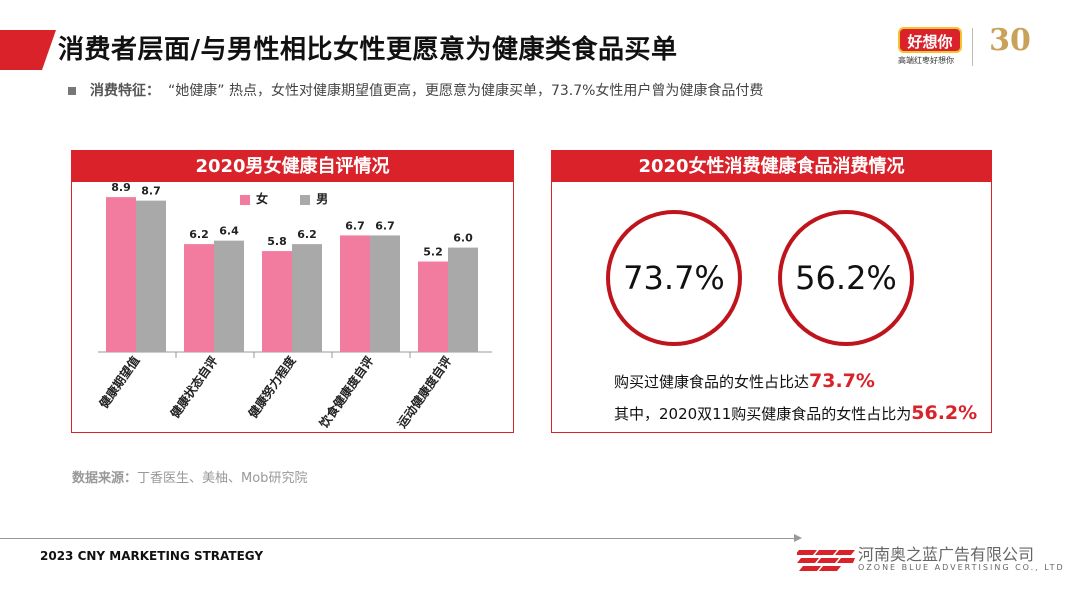 The image size is (1080, 608). What do you see at coordinates (771, 166) in the screenshot?
I see `right-panel-title: 2020女性消费健康食品消费情况` at bounding box center [771, 166].